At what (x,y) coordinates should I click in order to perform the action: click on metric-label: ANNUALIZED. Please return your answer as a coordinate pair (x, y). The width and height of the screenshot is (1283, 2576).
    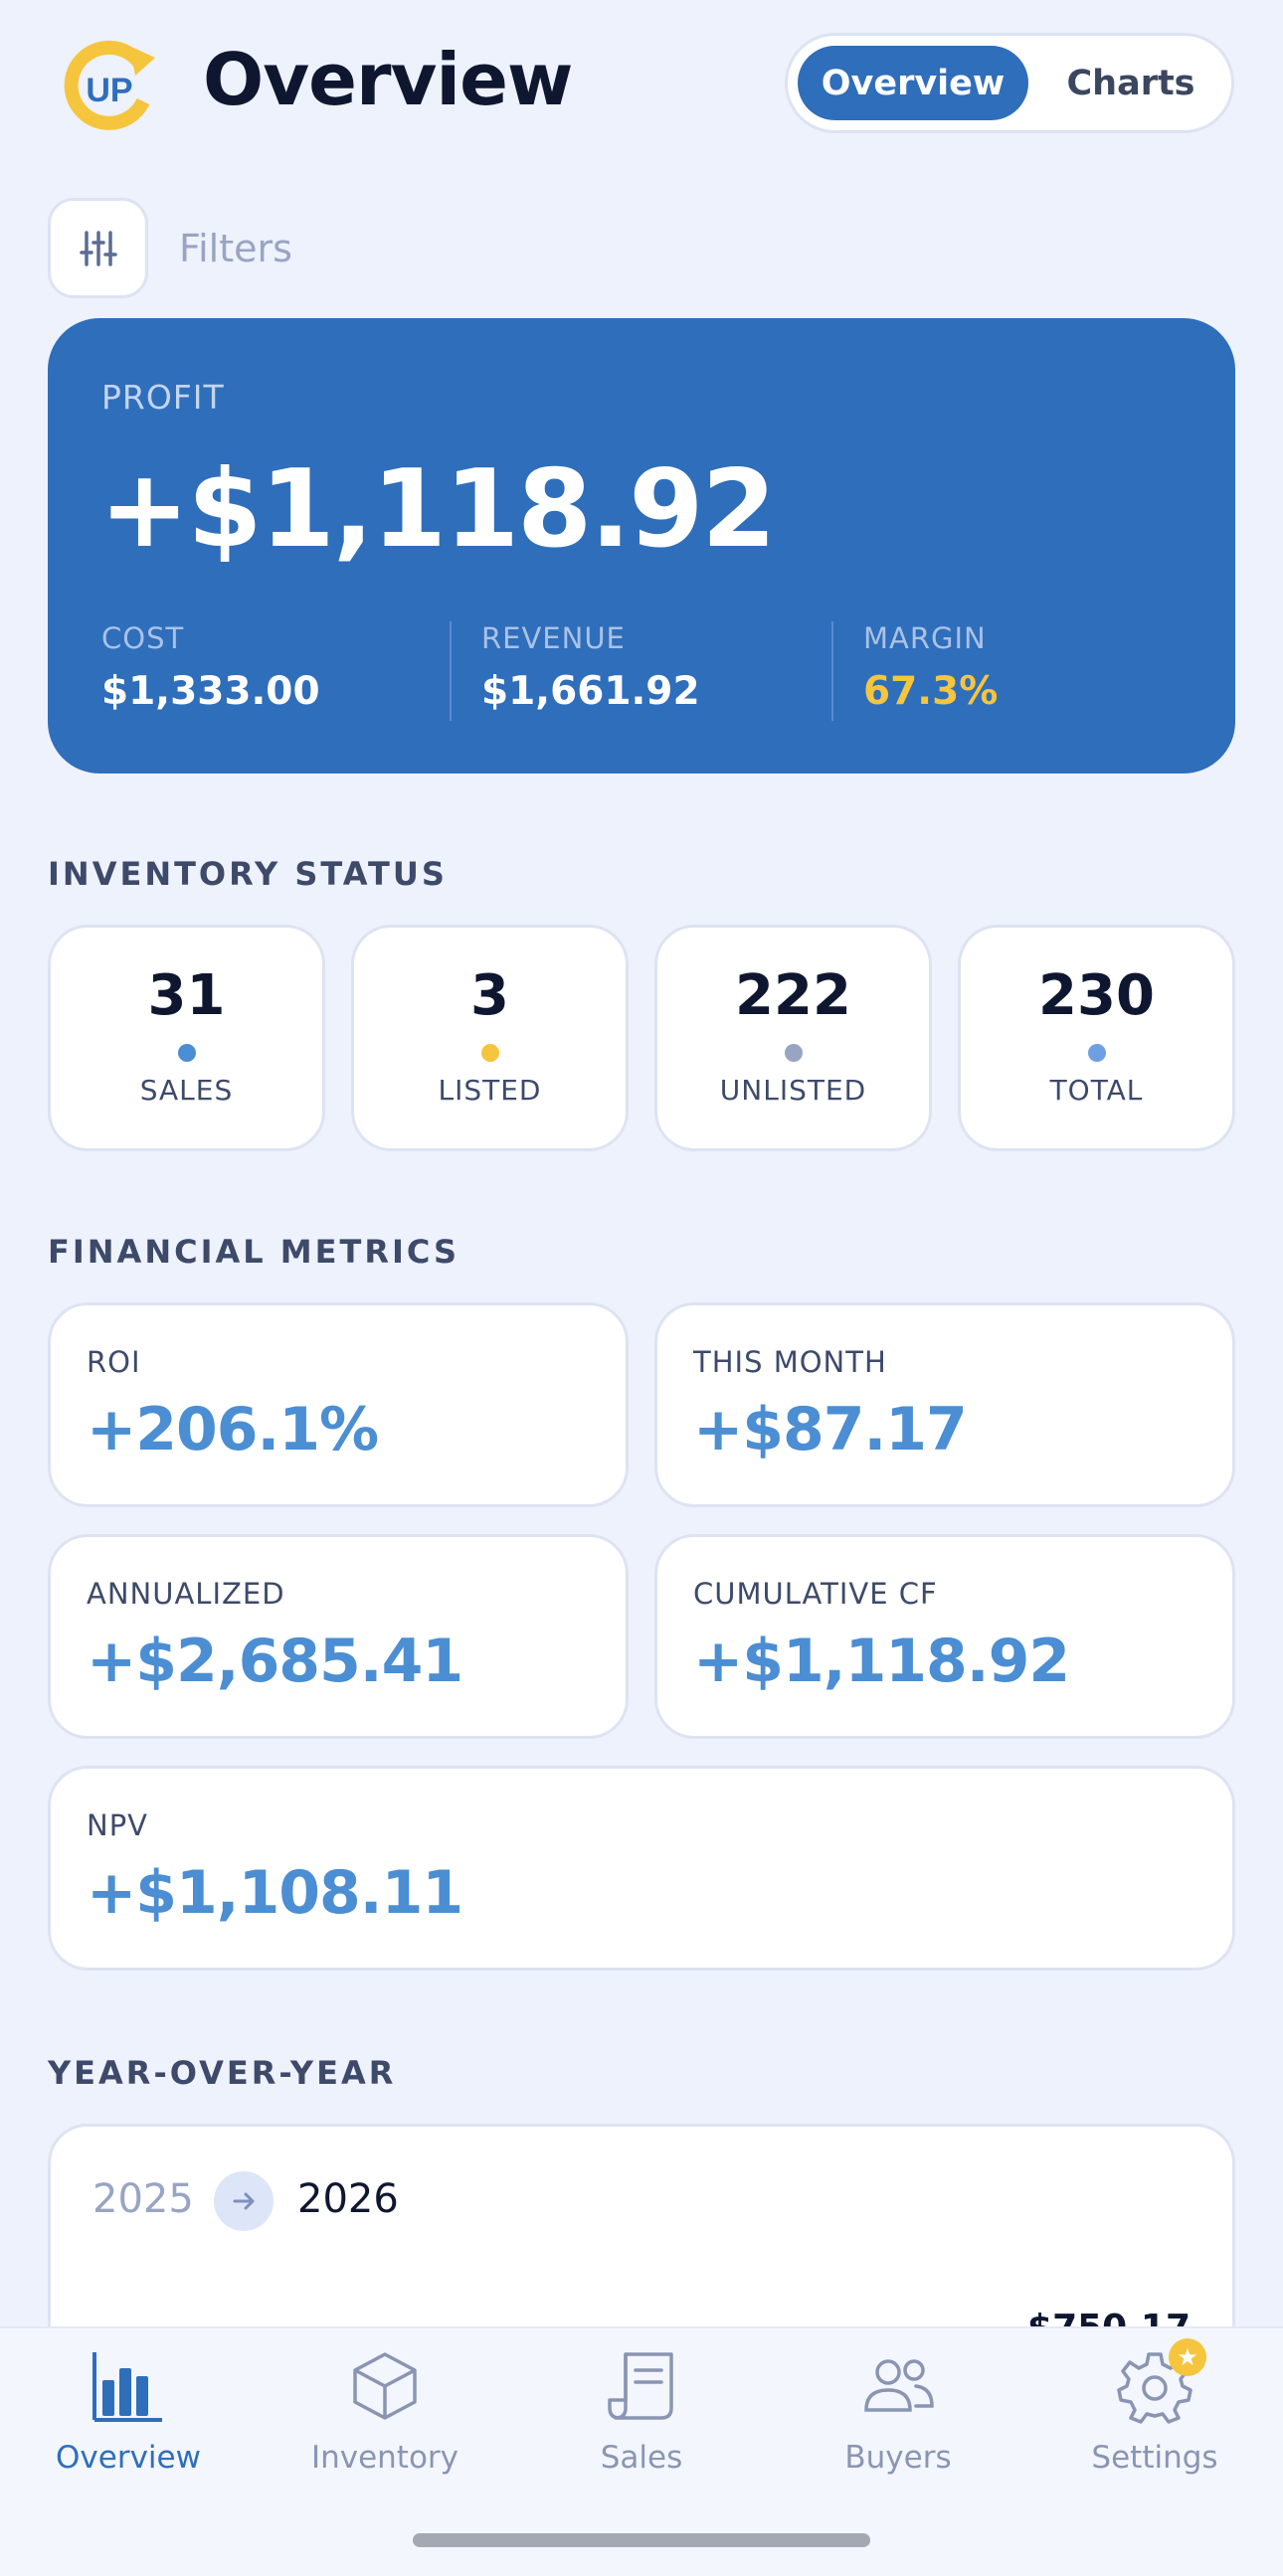
    Looking at the image, I should click on (186, 1594).